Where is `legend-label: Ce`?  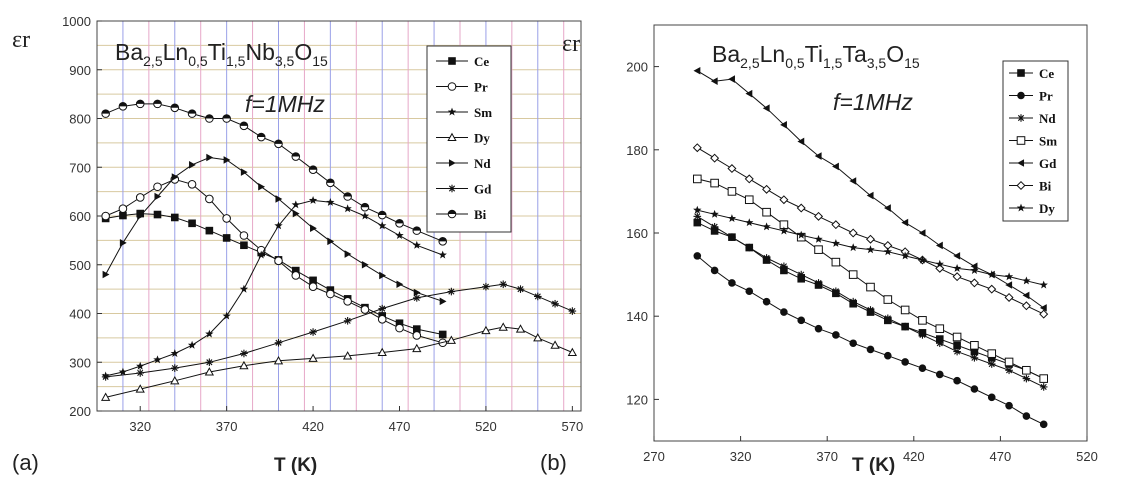 legend-label: Ce is located at coordinates (1046, 73).